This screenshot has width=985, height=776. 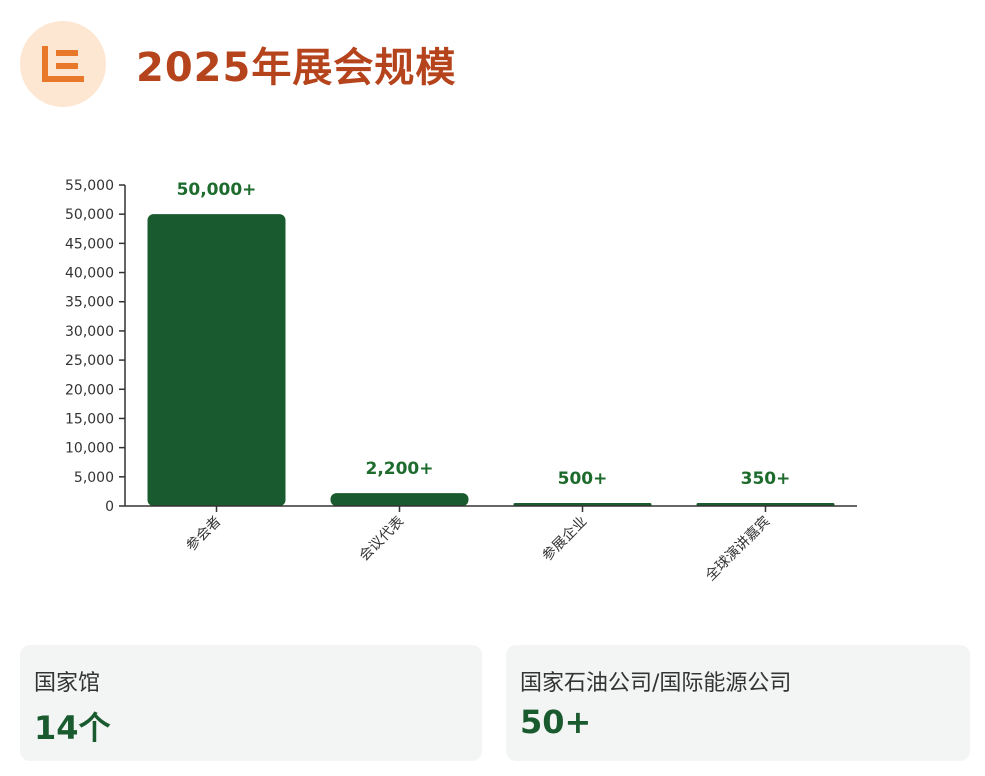 What do you see at coordinates (89, 419) in the screenshot?
I see `y-tick-label: 15,000` at bounding box center [89, 419].